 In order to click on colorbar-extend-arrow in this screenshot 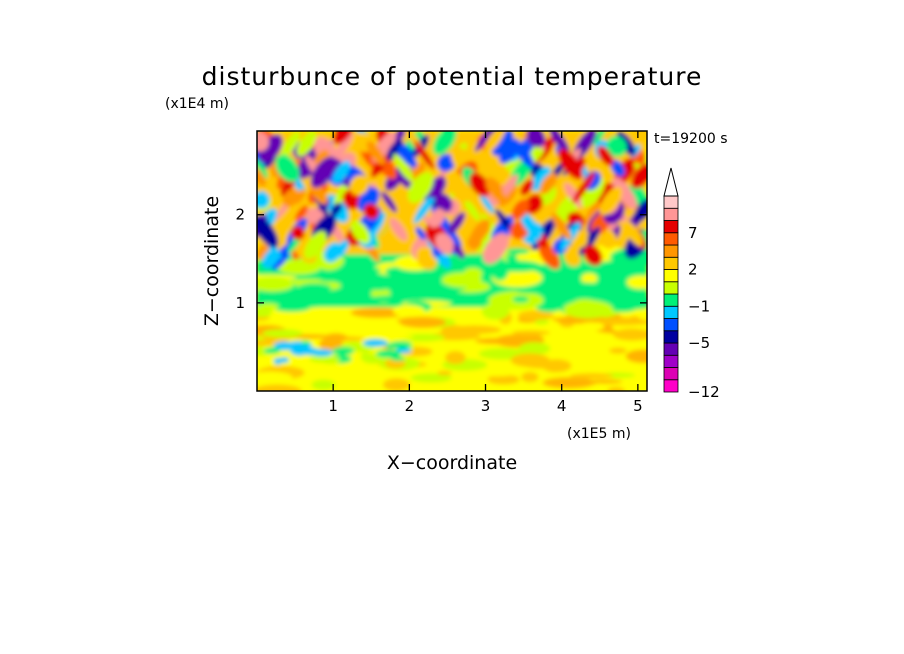, I will do `click(671, 182)`.